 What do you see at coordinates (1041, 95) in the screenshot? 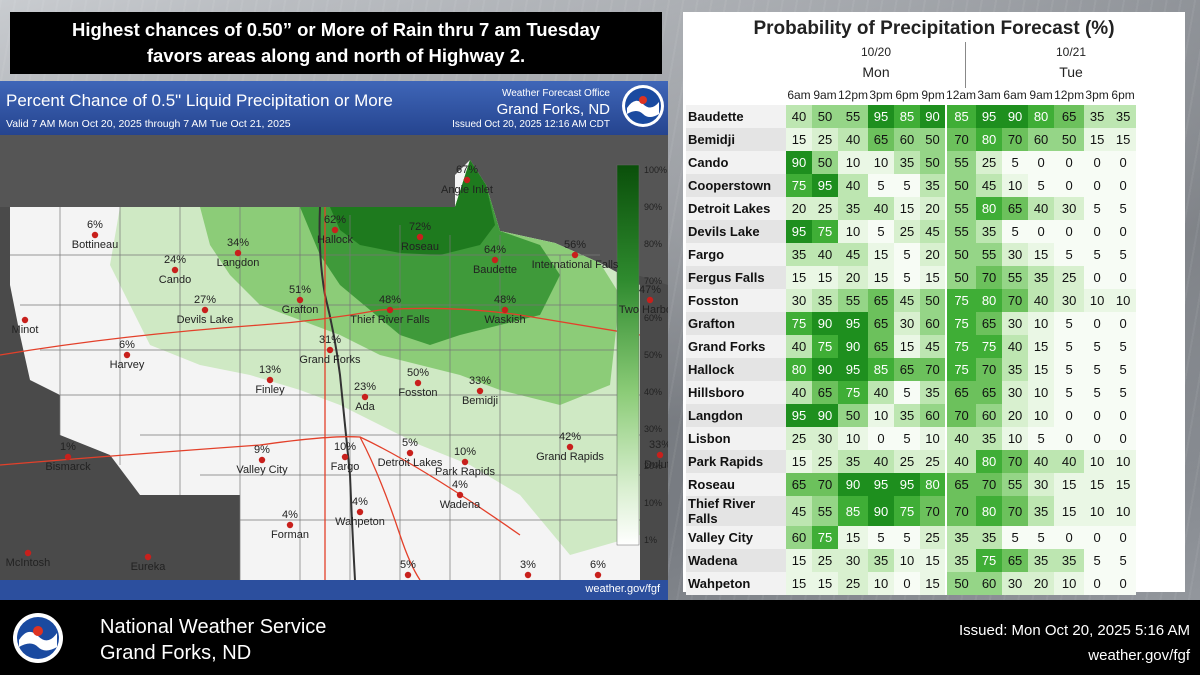
I see `time-header: 9am` at bounding box center [1041, 95].